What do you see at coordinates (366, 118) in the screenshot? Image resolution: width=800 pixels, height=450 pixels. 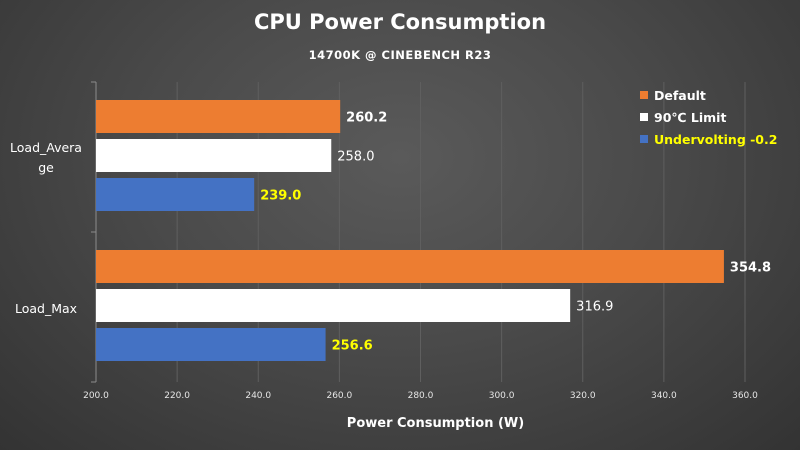 I see `bar-value-label: 260.2` at bounding box center [366, 118].